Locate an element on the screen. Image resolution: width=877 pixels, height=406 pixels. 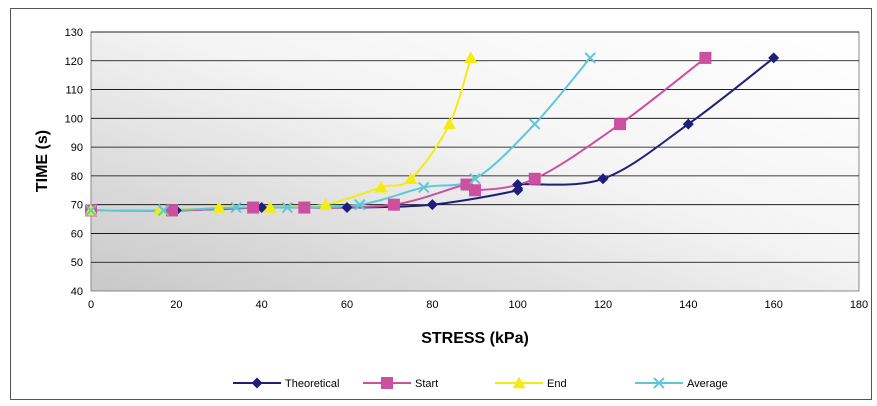
legend: Theoretical Start End Average is located at coordinates (480, 383).